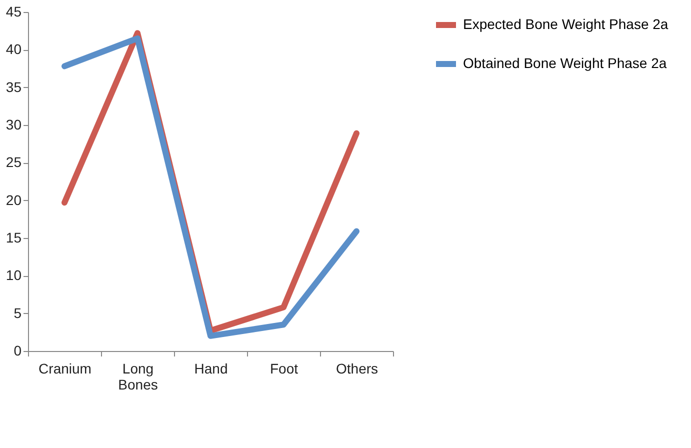  Describe the element at coordinates (14, 238) in the screenshot. I see `y-tick-label: 15` at that location.